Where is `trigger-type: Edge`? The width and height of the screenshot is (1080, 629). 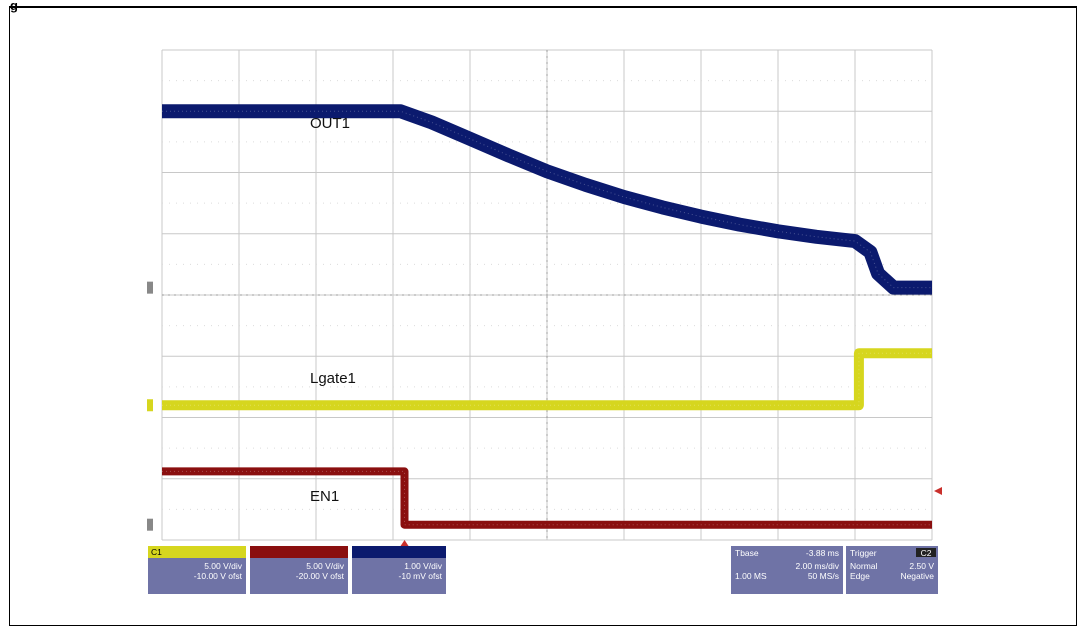
trigger-type: Edge is located at coordinates (860, 576).